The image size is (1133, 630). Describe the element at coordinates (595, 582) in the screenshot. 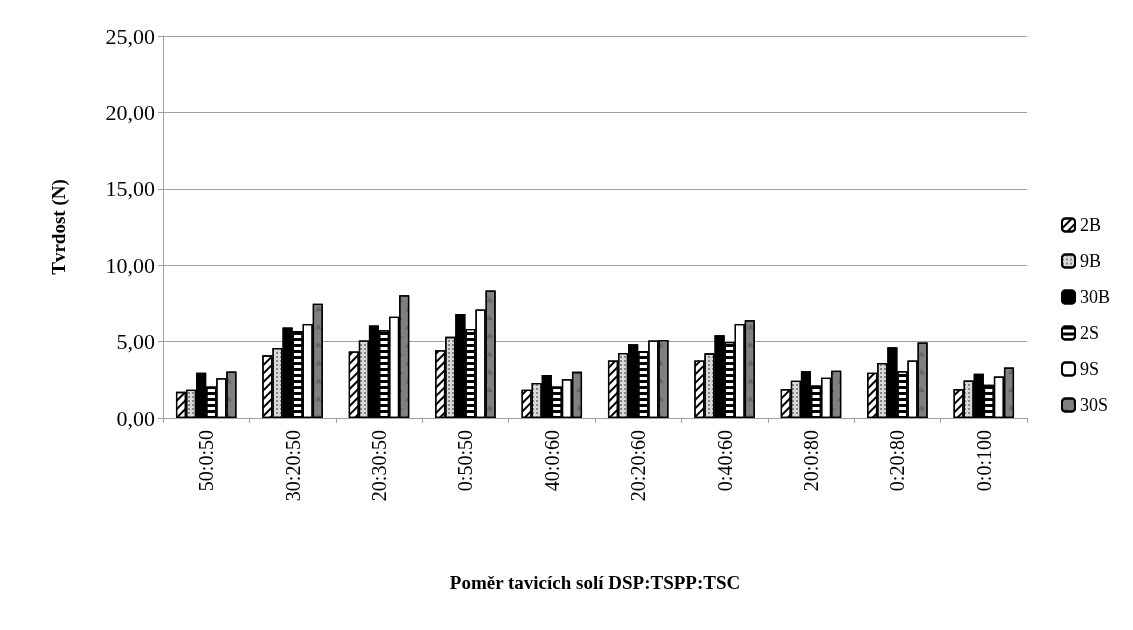

I see `x-axis-title: Poměr tavicích solí DSP:TSPP:TSC` at that location.